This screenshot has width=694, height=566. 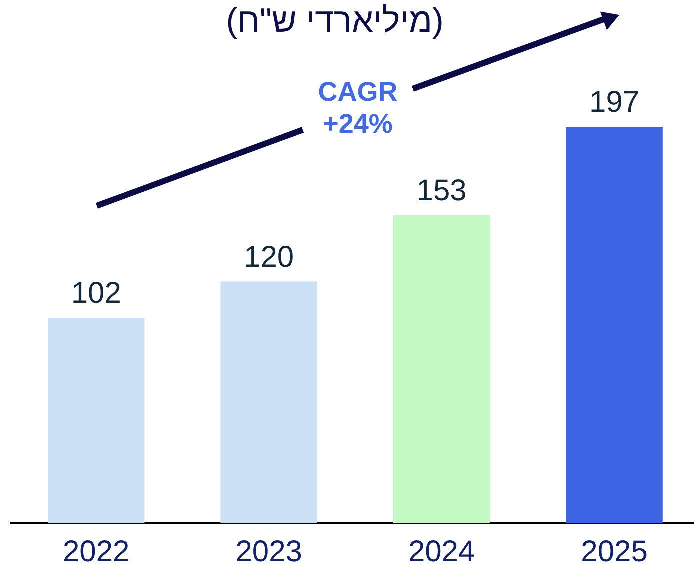 What do you see at coordinates (358, 108) in the screenshot?
I see `annotation: CAGR +24%` at bounding box center [358, 108].